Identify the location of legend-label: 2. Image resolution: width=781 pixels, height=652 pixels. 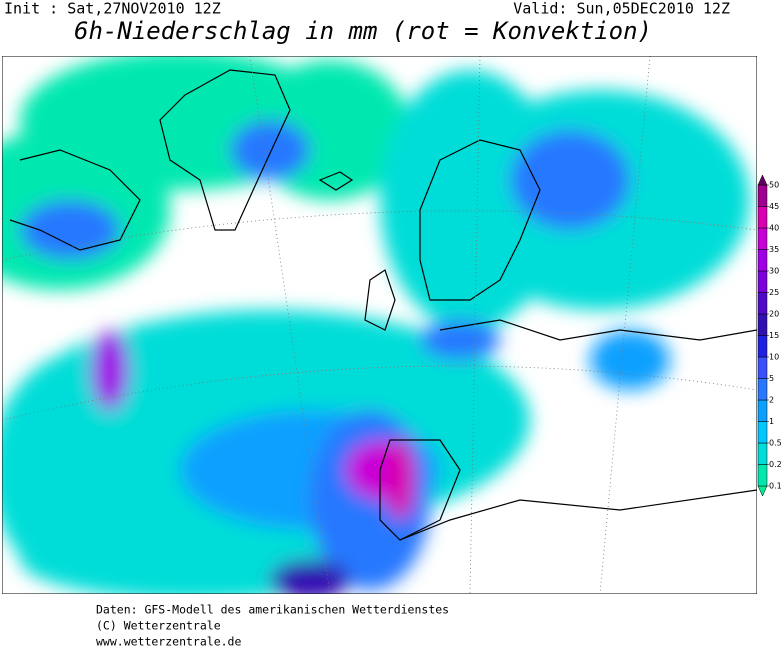
(771, 400).